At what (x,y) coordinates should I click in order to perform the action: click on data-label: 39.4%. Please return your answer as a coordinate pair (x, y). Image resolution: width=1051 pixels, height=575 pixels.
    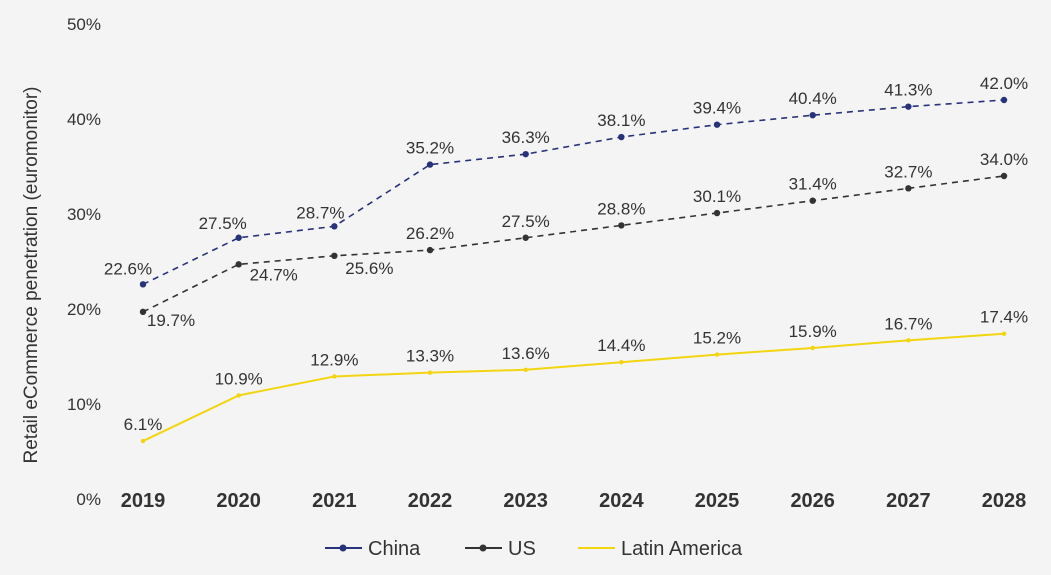
    Looking at the image, I should click on (717, 108).